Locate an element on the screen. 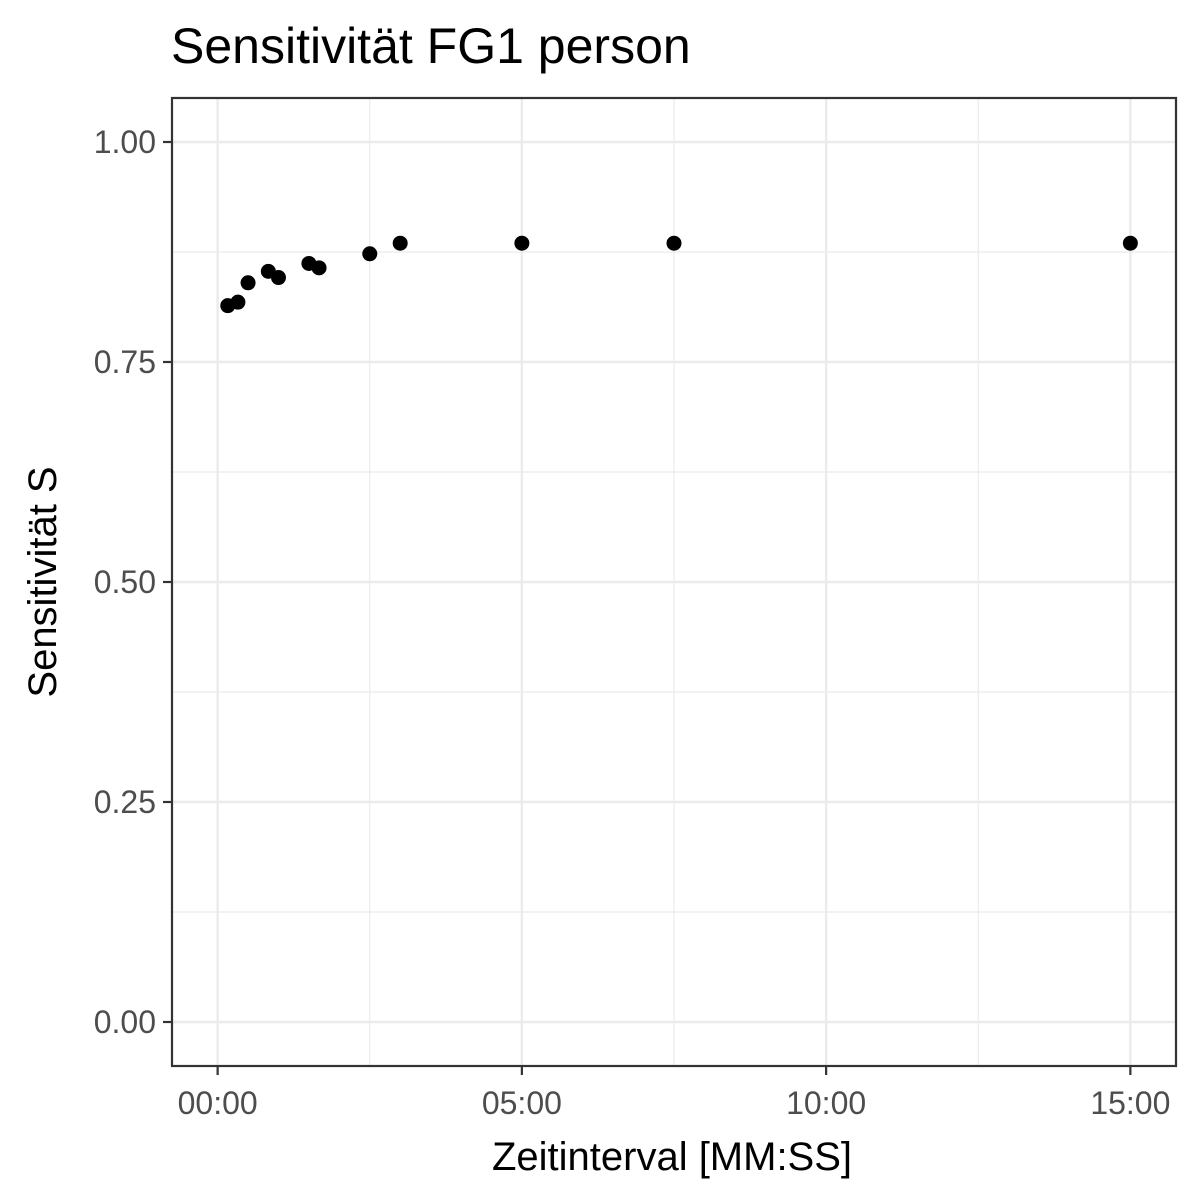 The width and height of the screenshot is (1200, 1200). y-axis-ticks: 0.00 0.25 0.50 0.75 1.00 is located at coordinates (133, 582).